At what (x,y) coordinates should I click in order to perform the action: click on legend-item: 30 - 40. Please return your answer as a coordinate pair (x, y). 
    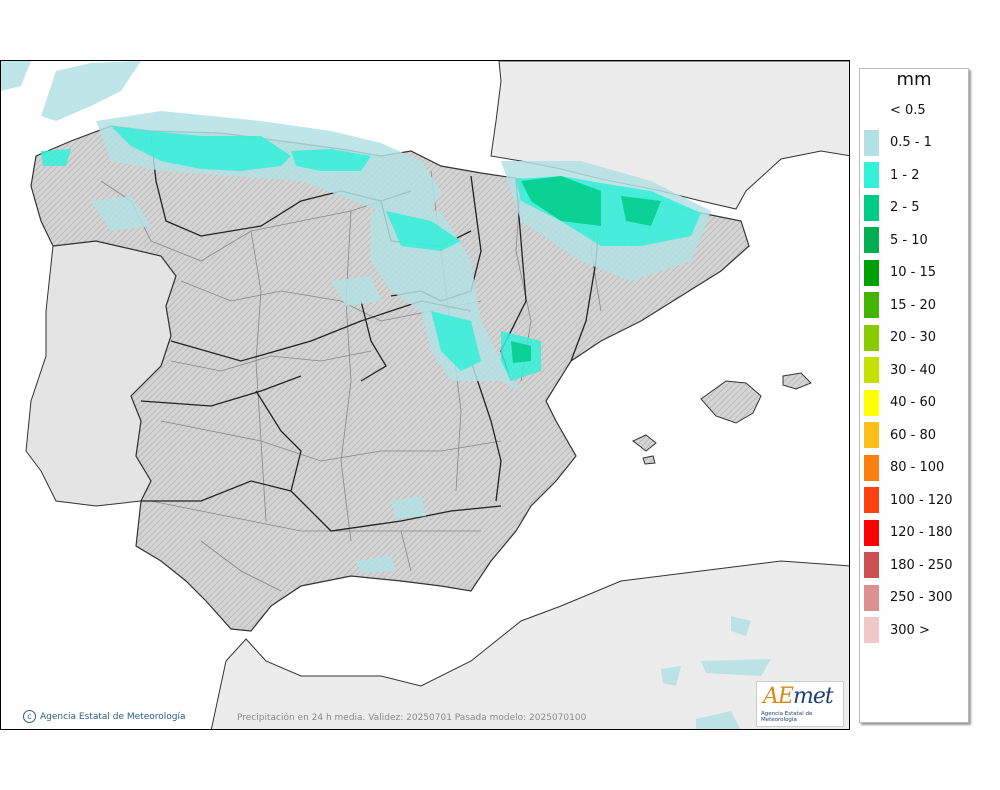
    Looking at the image, I should click on (900, 370).